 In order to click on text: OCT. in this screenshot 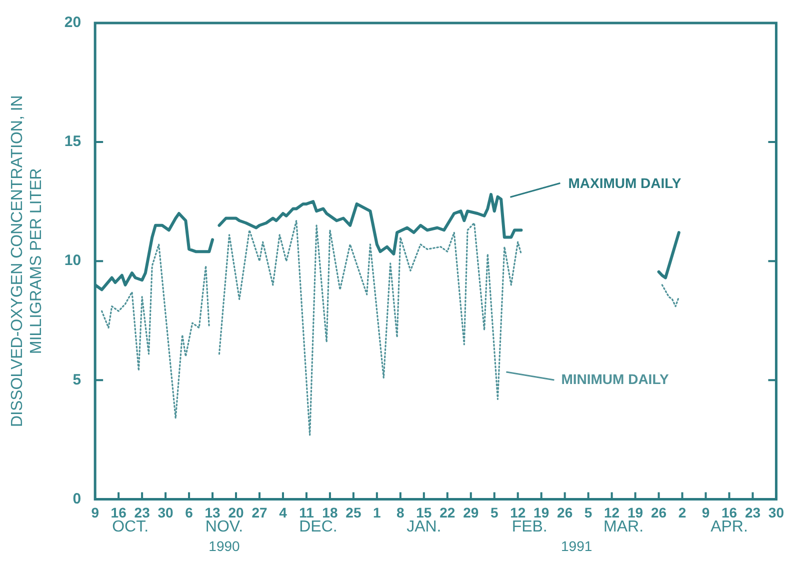, I will do `click(130, 527)`.